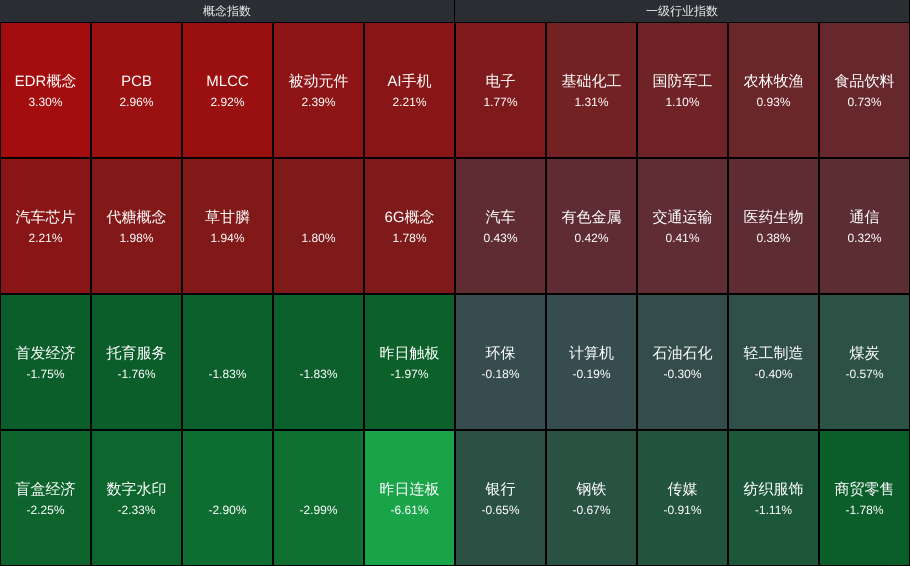  Describe the element at coordinates (682, 217) in the screenshot. I see `category-label: 交通运输` at that location.